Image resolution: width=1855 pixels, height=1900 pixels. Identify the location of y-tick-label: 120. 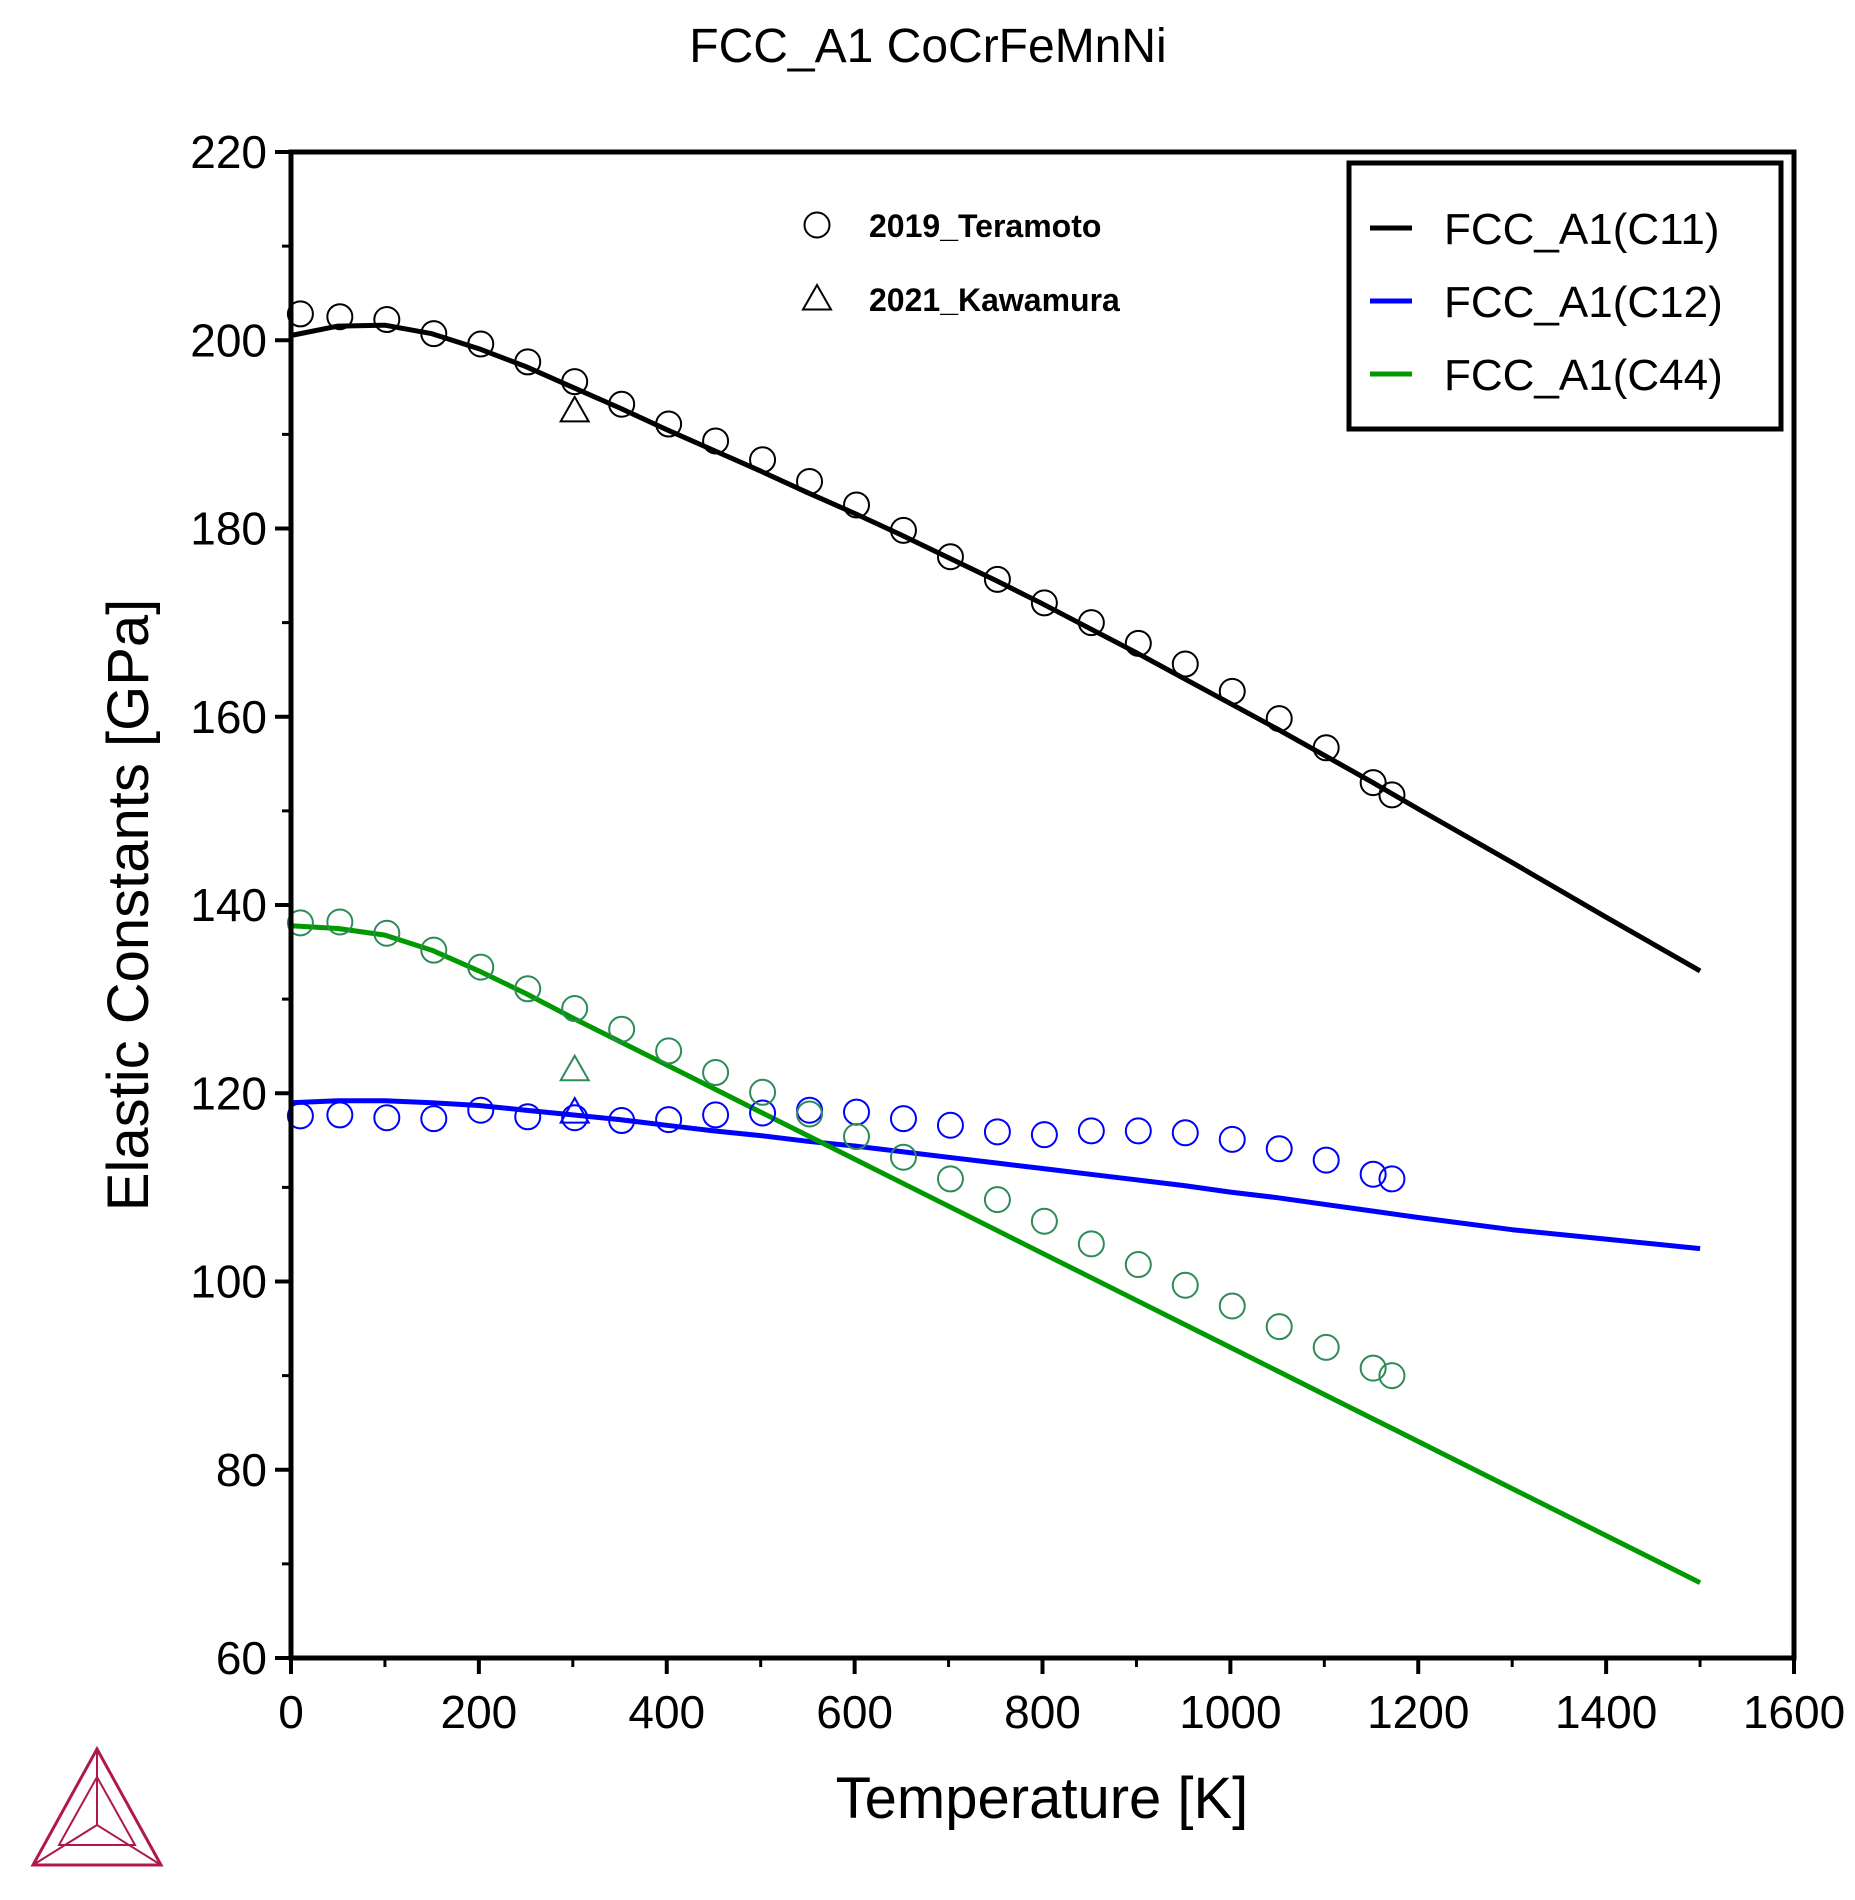
(228, 1093).